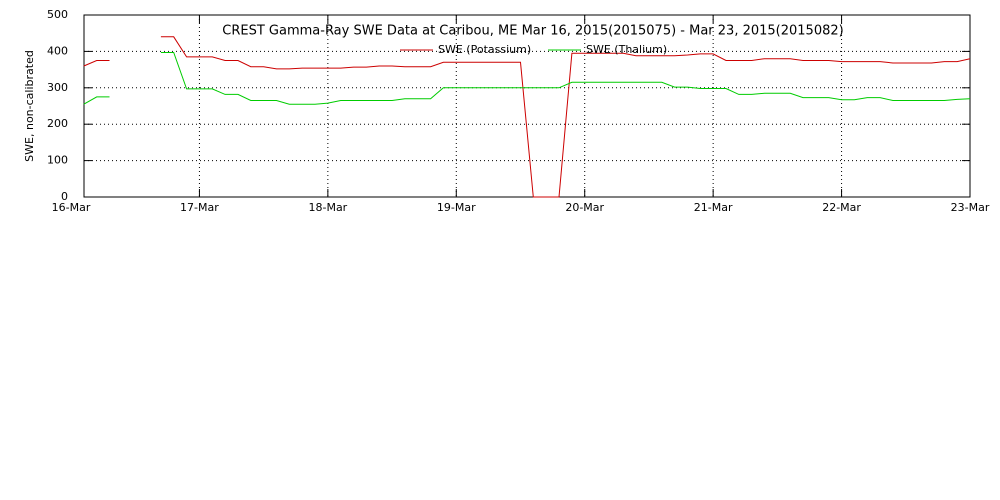 Image resolution: width=1000 pixels, height=500 pixels. I want to click on y-tick-label: 0, so click(64, 196).